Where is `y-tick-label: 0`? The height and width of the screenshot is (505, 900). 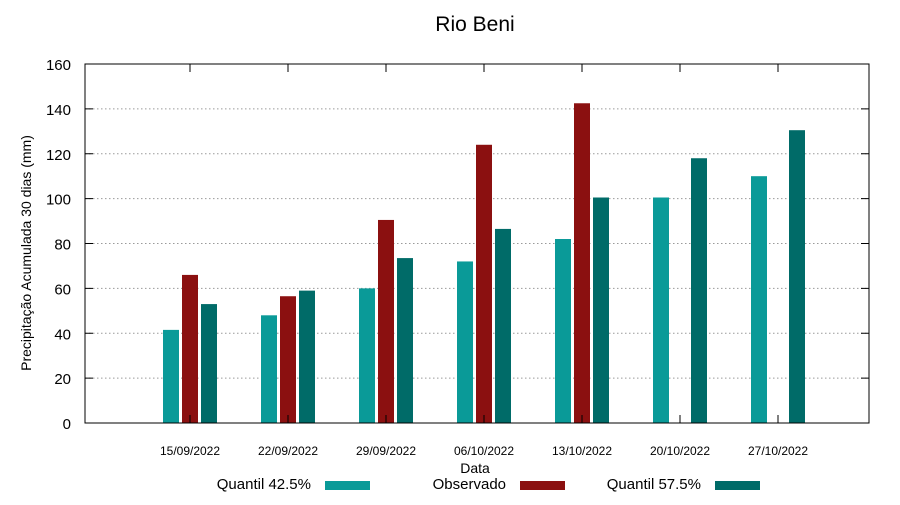
y-tick-label: 0 is located at coordinates (67, 424).